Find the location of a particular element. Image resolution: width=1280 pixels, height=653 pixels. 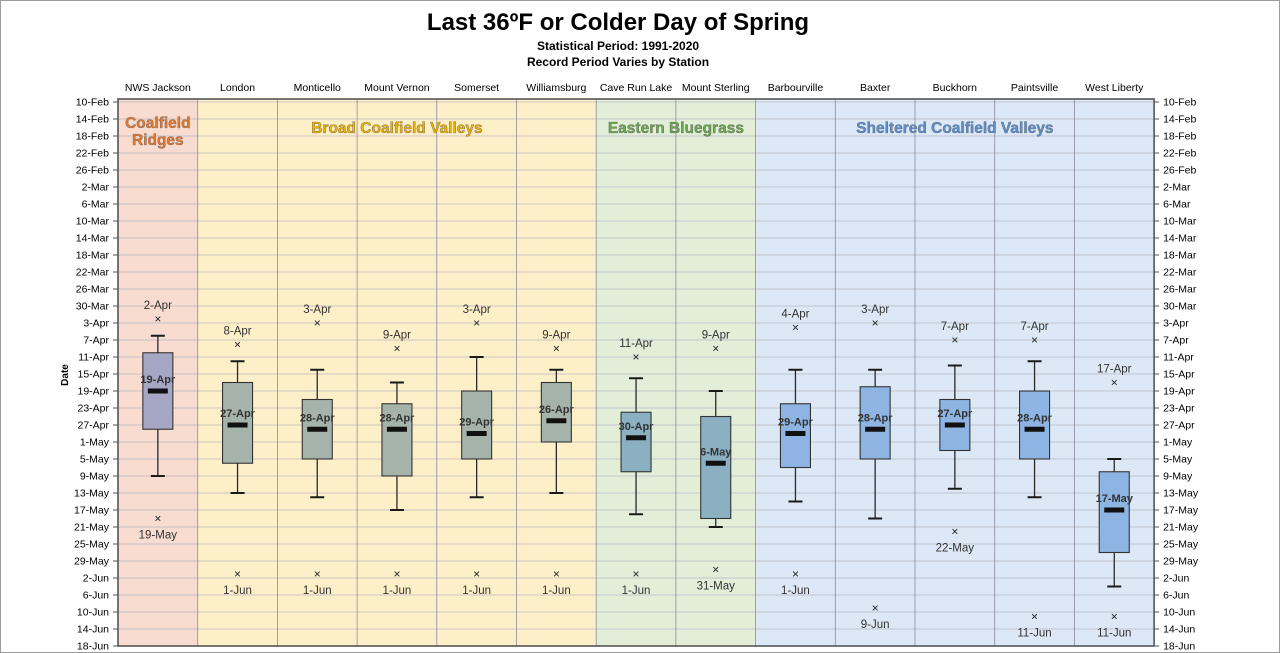

record-early-label: 8-Apr is located at coordinates (237, 331).